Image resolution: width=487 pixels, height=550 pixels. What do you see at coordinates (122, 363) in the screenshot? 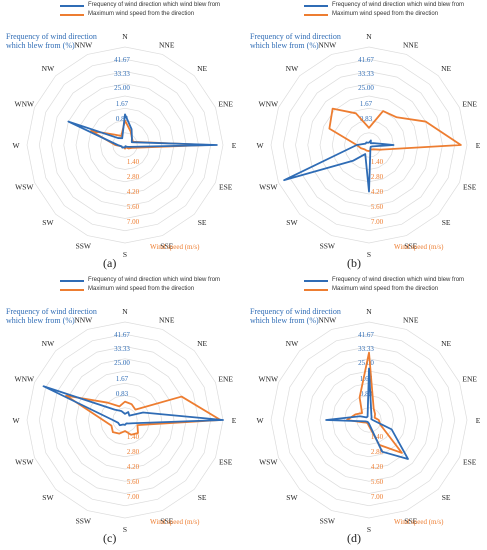
I see `frequency-tick: 25.00` at bounding box center [122, 363].